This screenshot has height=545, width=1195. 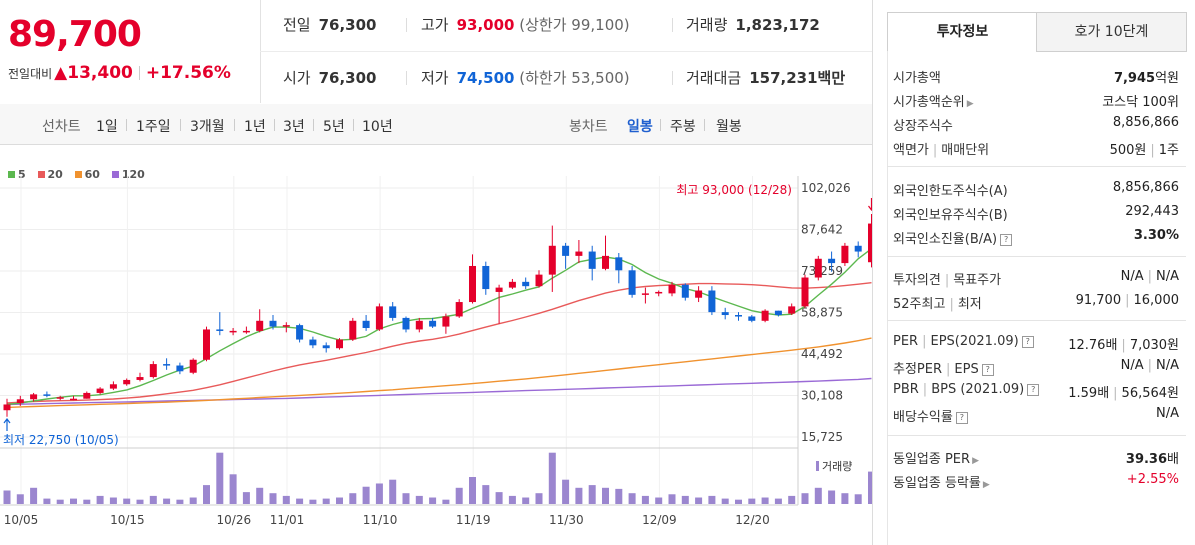 What do you see at coordinates (207, 127) in the screenshot?
I see `period-3m: 3개월` at bounding box center [207, 127].